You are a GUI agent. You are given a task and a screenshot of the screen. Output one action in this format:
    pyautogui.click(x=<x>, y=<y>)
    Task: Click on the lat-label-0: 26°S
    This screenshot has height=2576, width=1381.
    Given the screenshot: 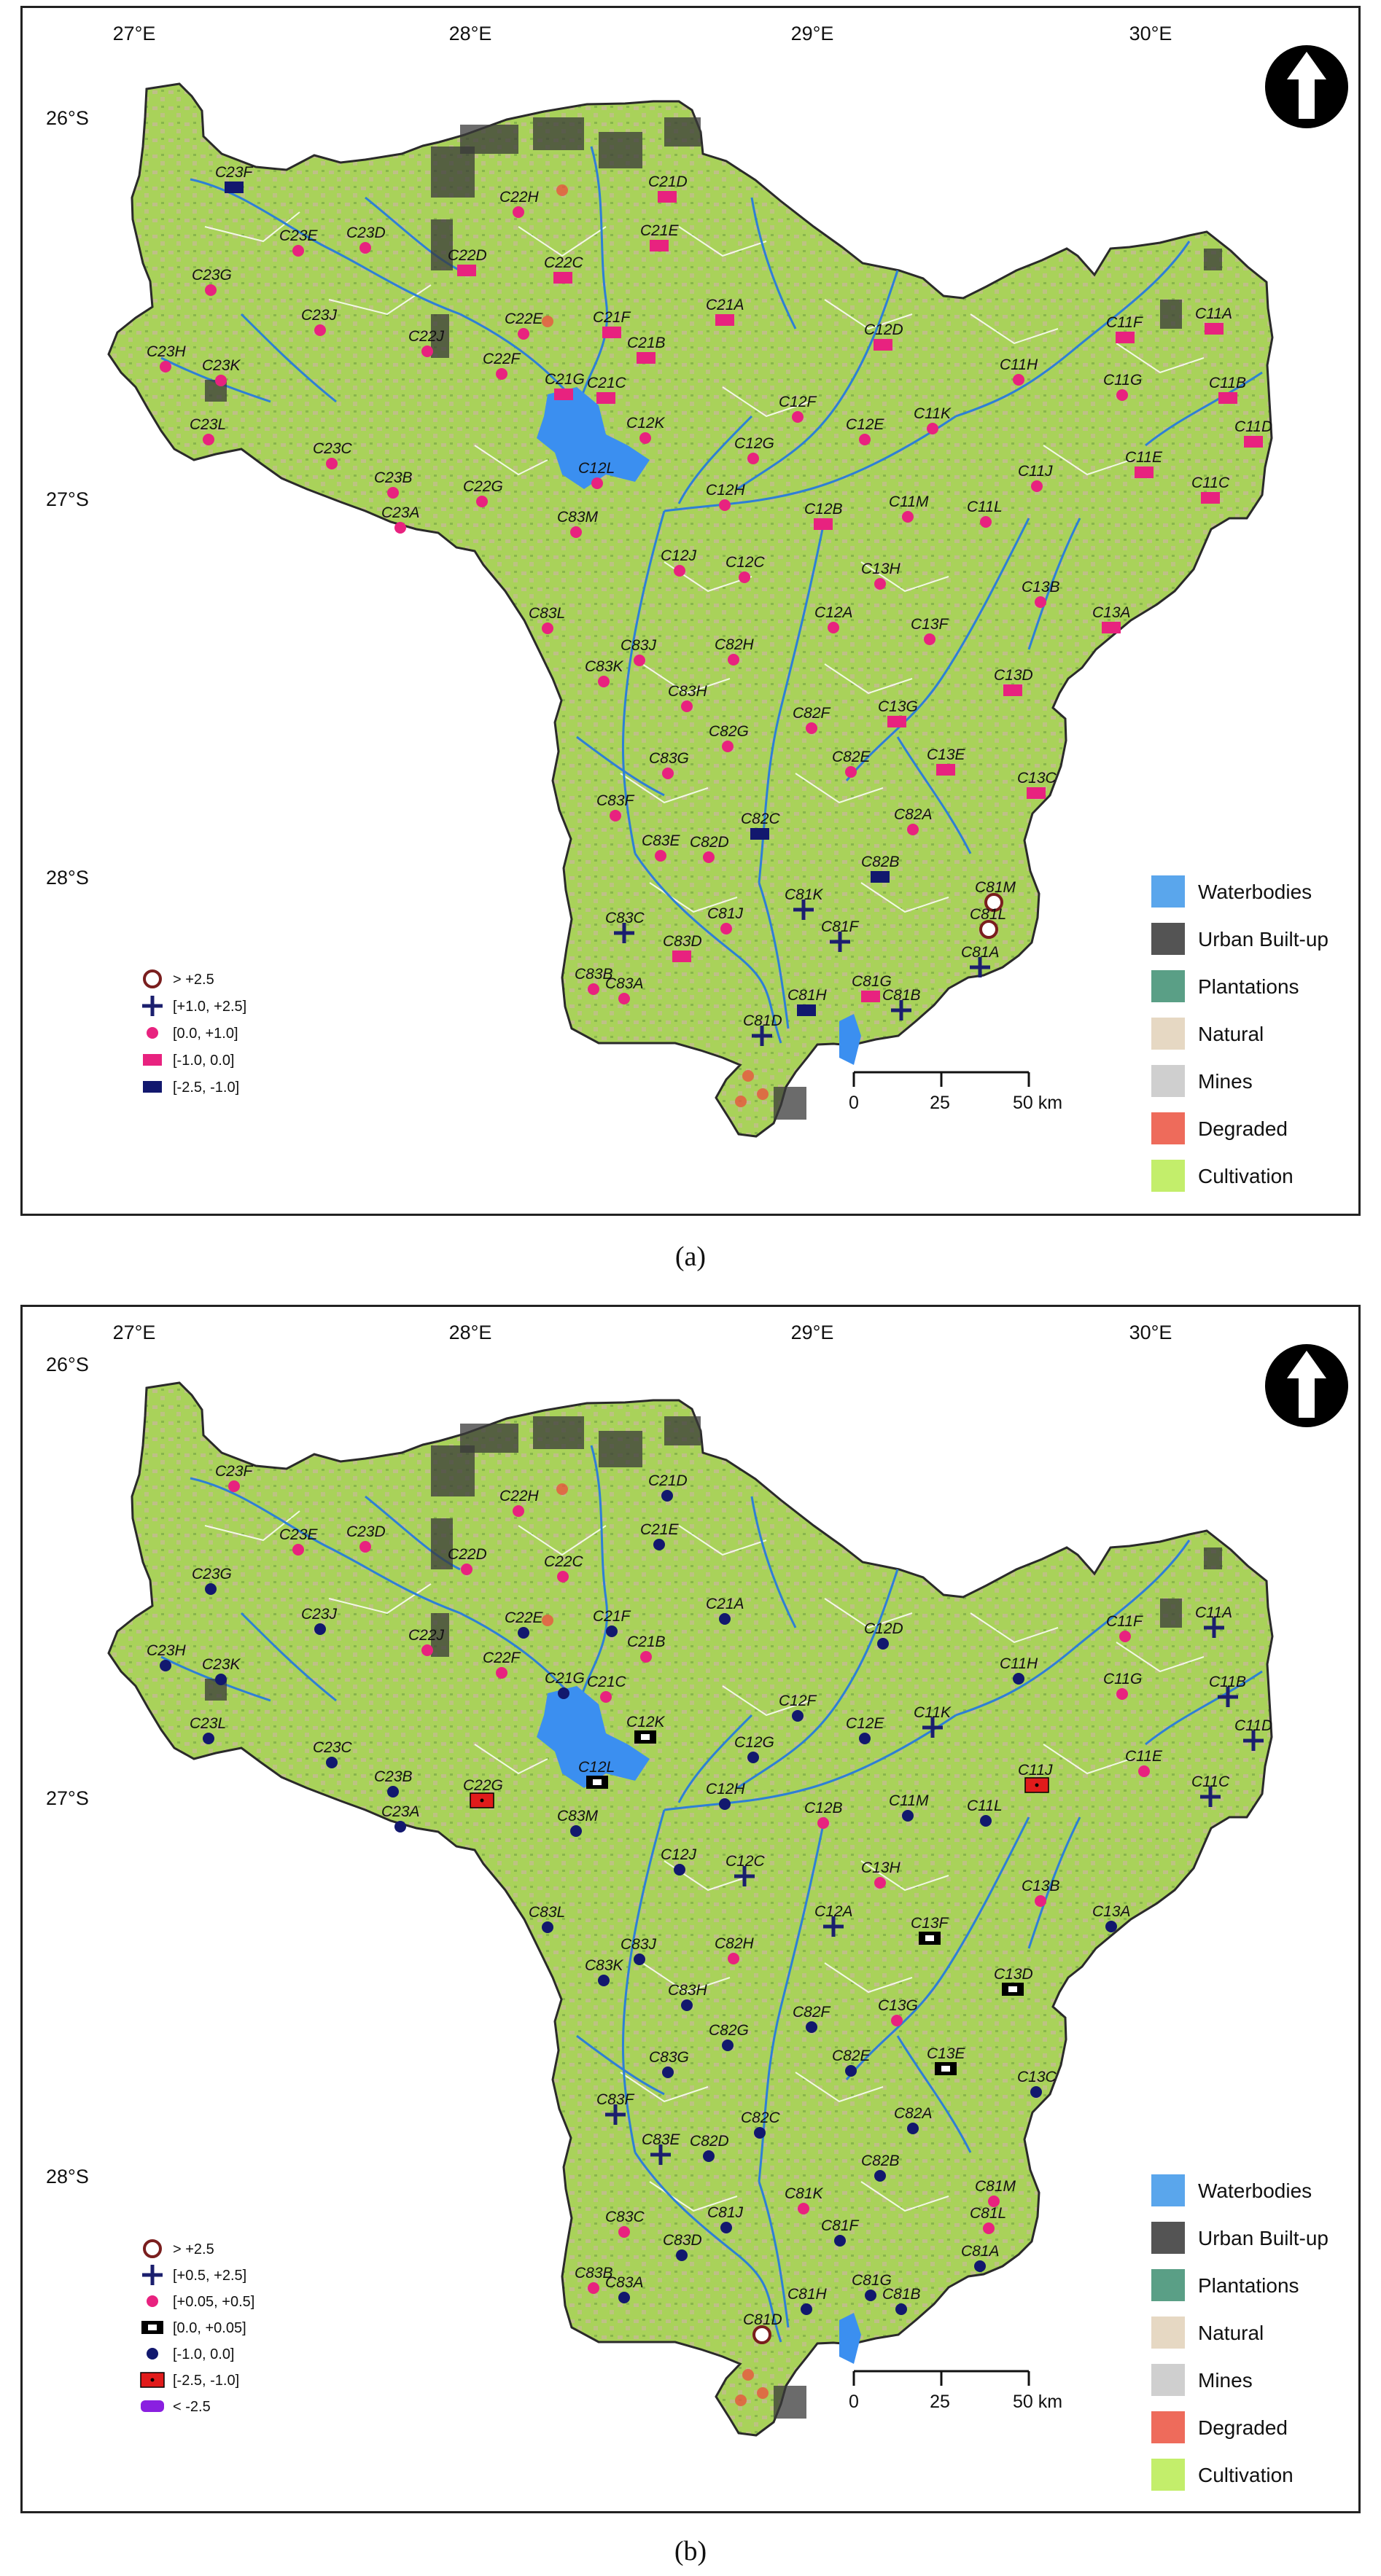 What is the action you would take?
    pyautogui.click(x=67, y=1364)
    